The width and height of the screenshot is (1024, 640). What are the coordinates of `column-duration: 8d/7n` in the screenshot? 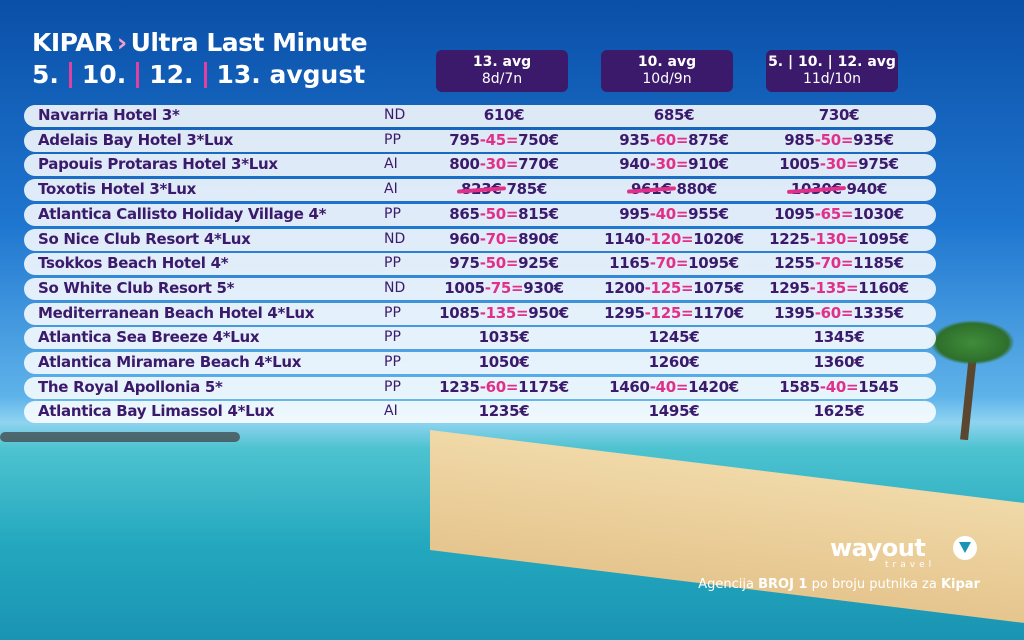 It's located at (502, 79).